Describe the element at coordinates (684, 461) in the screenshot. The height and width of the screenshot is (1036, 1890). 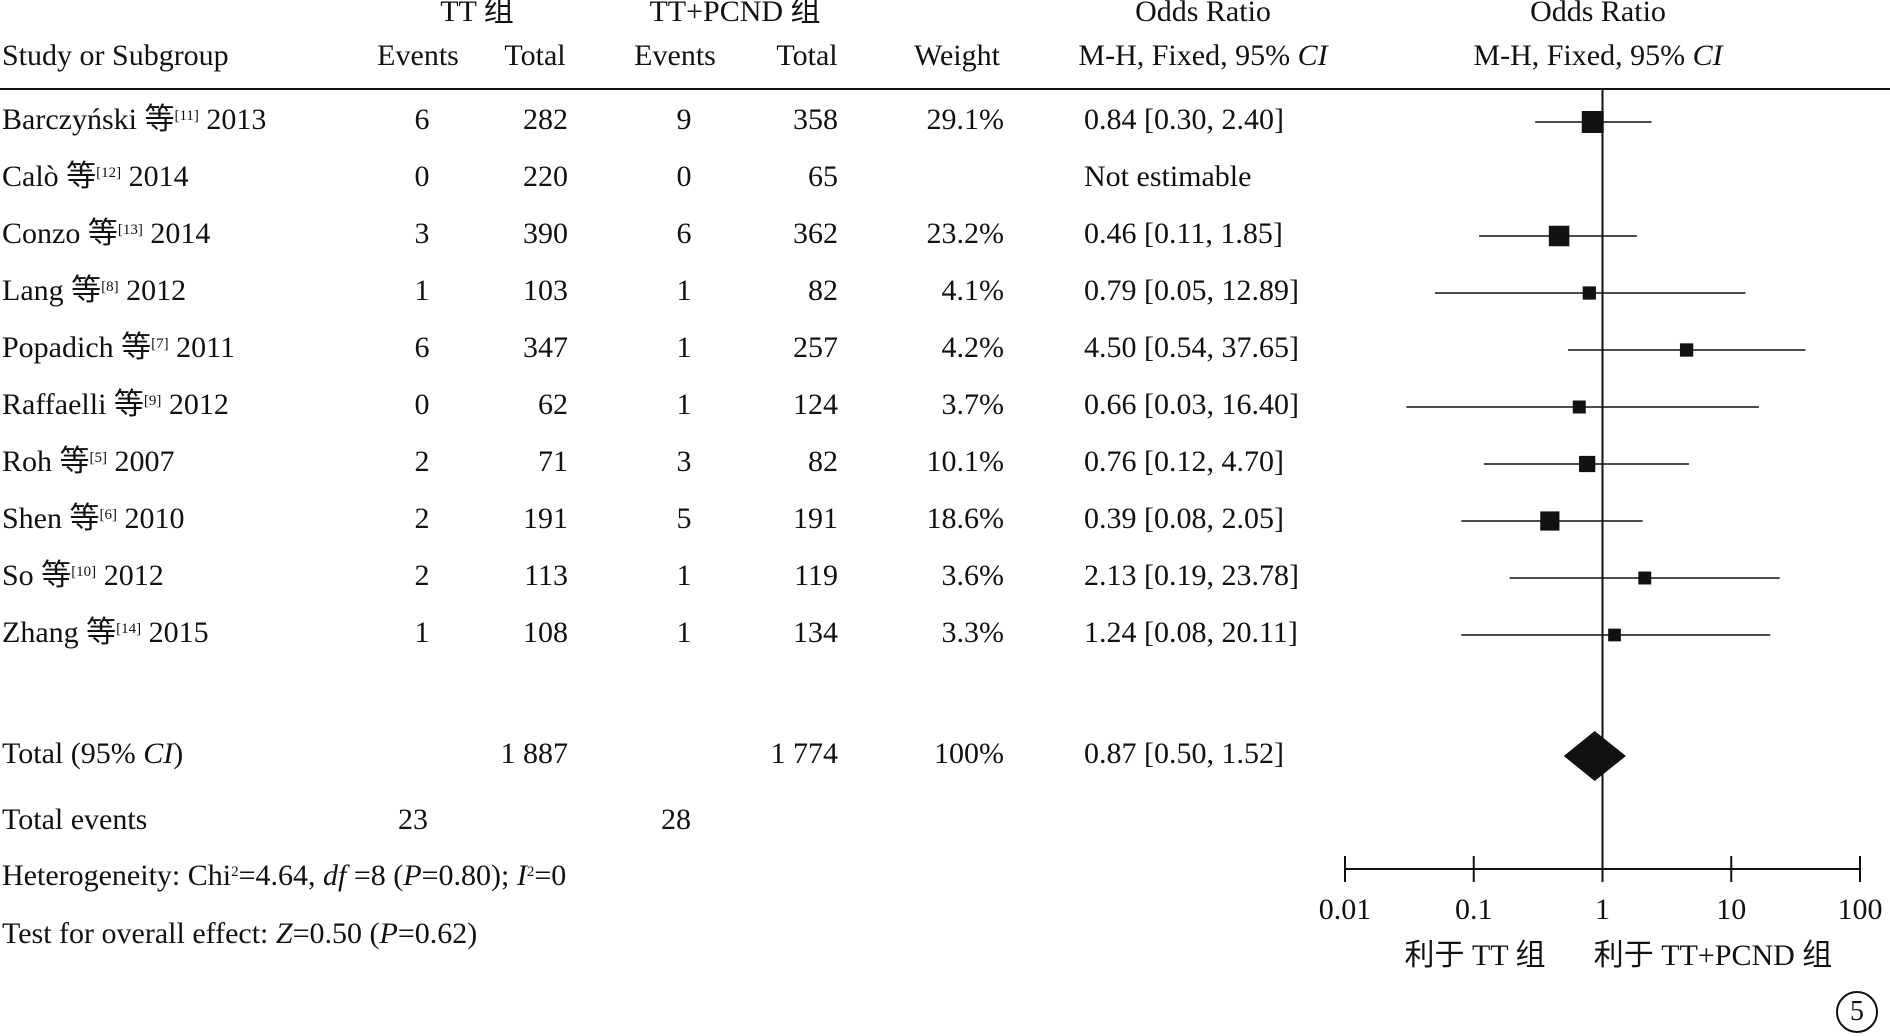
I see `events-2: 3` at that location.